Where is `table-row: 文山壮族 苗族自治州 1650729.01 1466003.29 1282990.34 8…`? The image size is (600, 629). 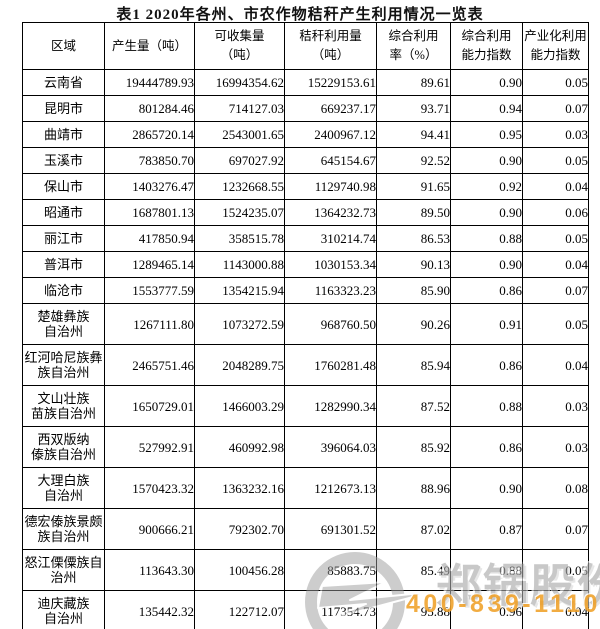
table-row: 文山壮族 苗族自治州 1650729.01 1466003.29 1282990.34 8… is located at coordinates (305, 406).